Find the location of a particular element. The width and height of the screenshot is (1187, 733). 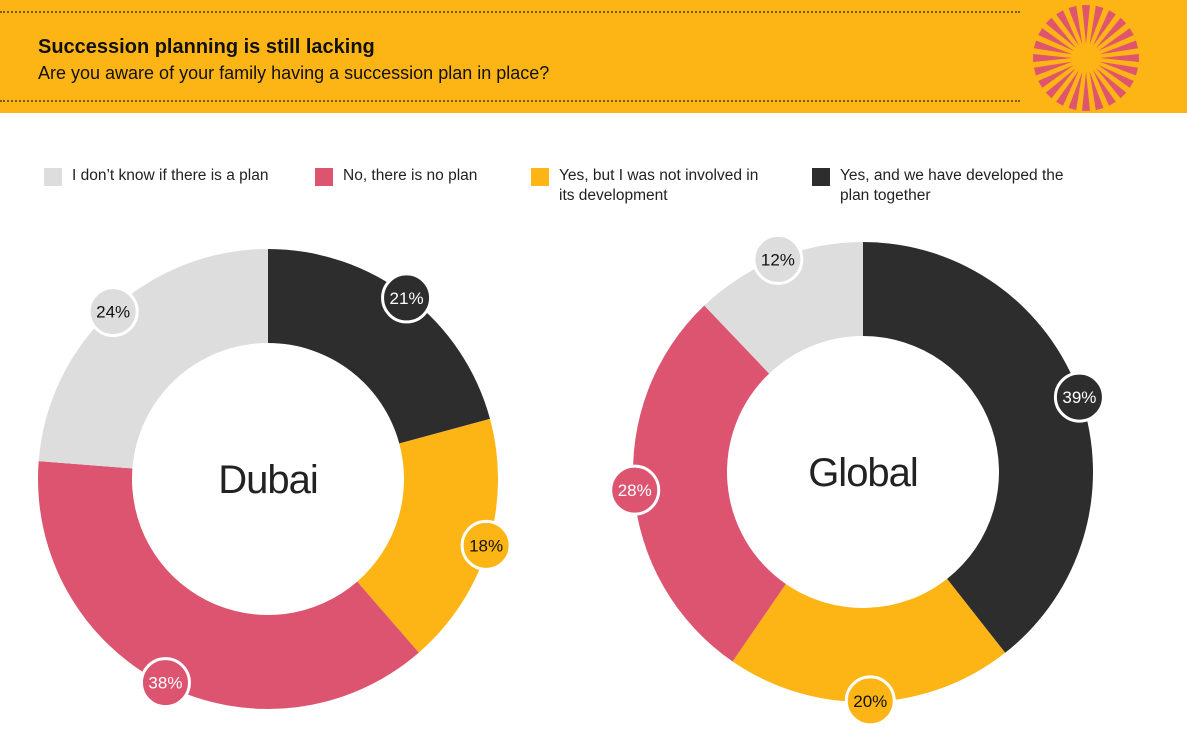

dotted-rule-bottom is located at coordinates (510, 101).